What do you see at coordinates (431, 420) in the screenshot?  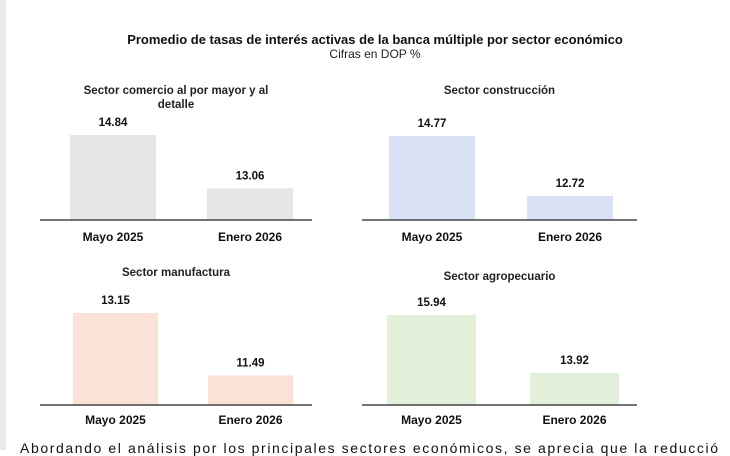 I see `tick-label-agropecuario-mayo-2025: Mayo 2025` at bounding box center [431, 420].